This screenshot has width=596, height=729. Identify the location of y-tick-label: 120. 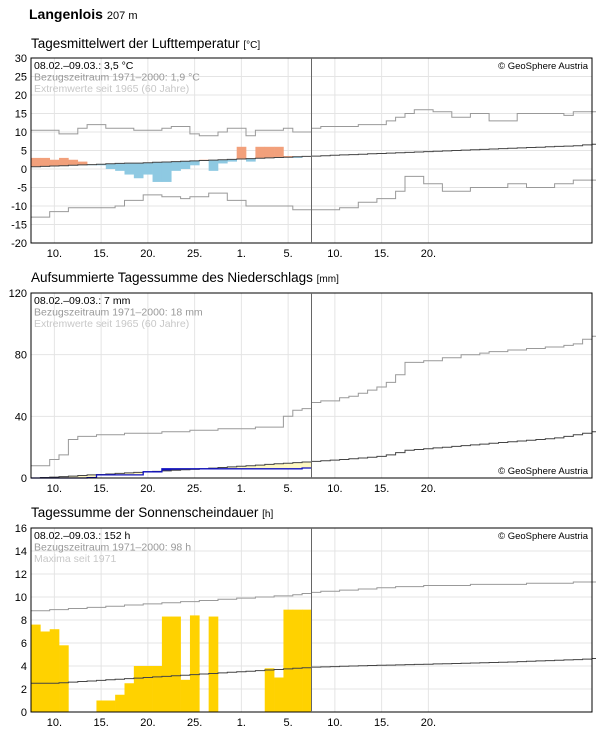
(18, 294).